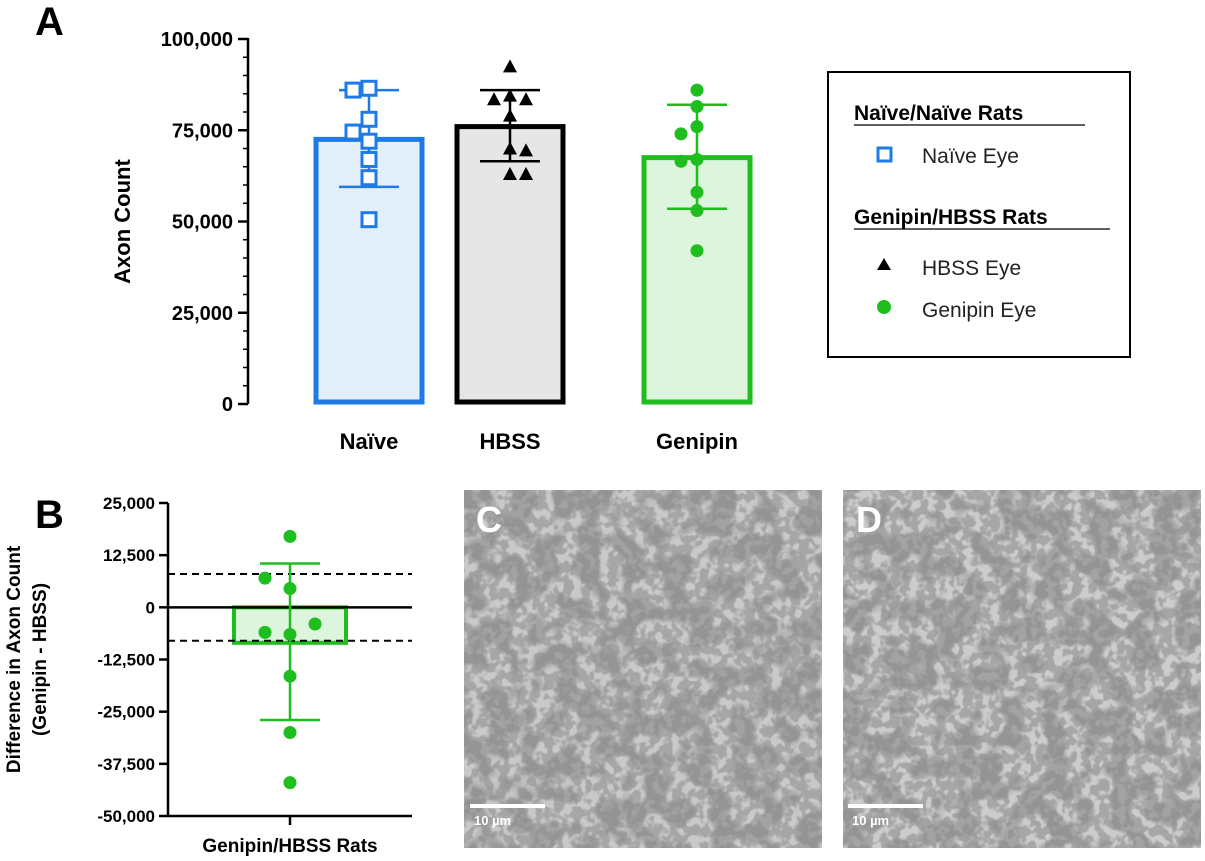 The width and height of the screenshot is (1205, 861). I want to click on micrograph-c: C 10 µm, so click(643, 669).